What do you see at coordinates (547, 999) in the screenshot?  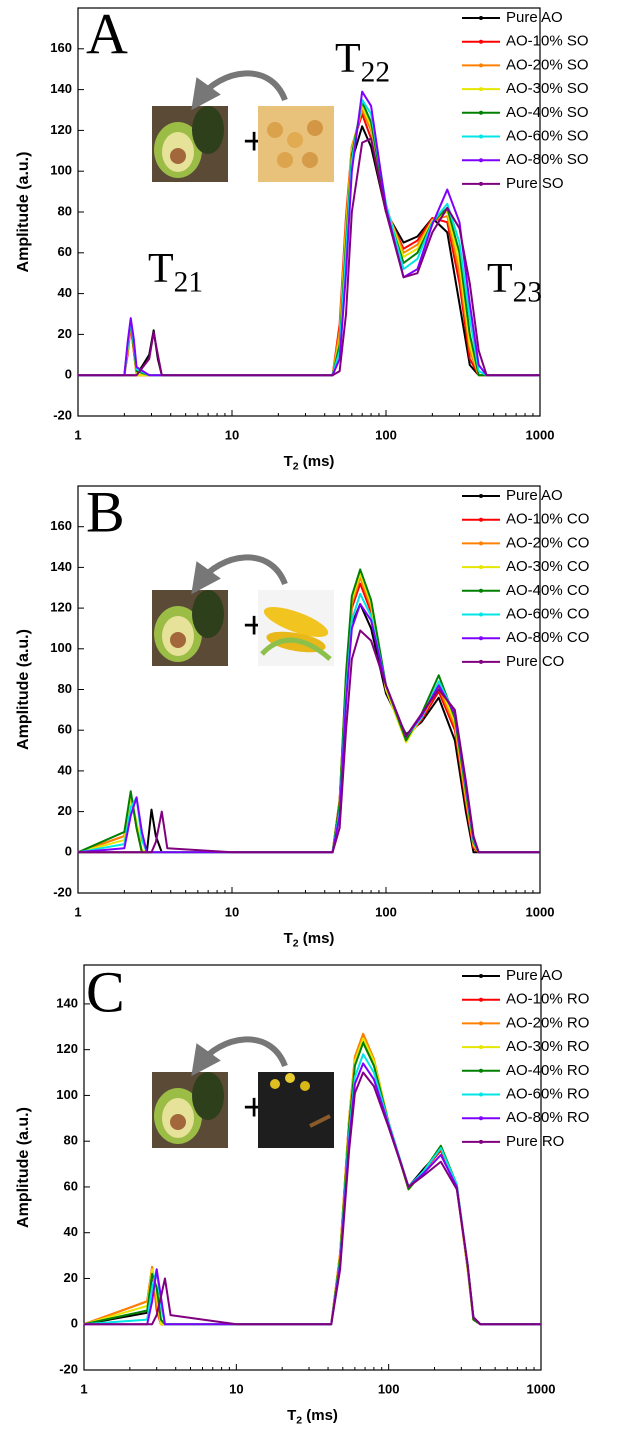 I see `legend-label: AO-10% RO` at bounding box center [547, 999].